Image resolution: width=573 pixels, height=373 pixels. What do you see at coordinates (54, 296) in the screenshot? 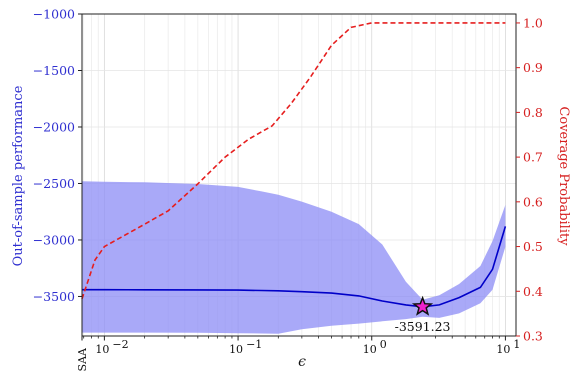
I see `y-left-tick-label: −3500` at bounding box center [54, 296].